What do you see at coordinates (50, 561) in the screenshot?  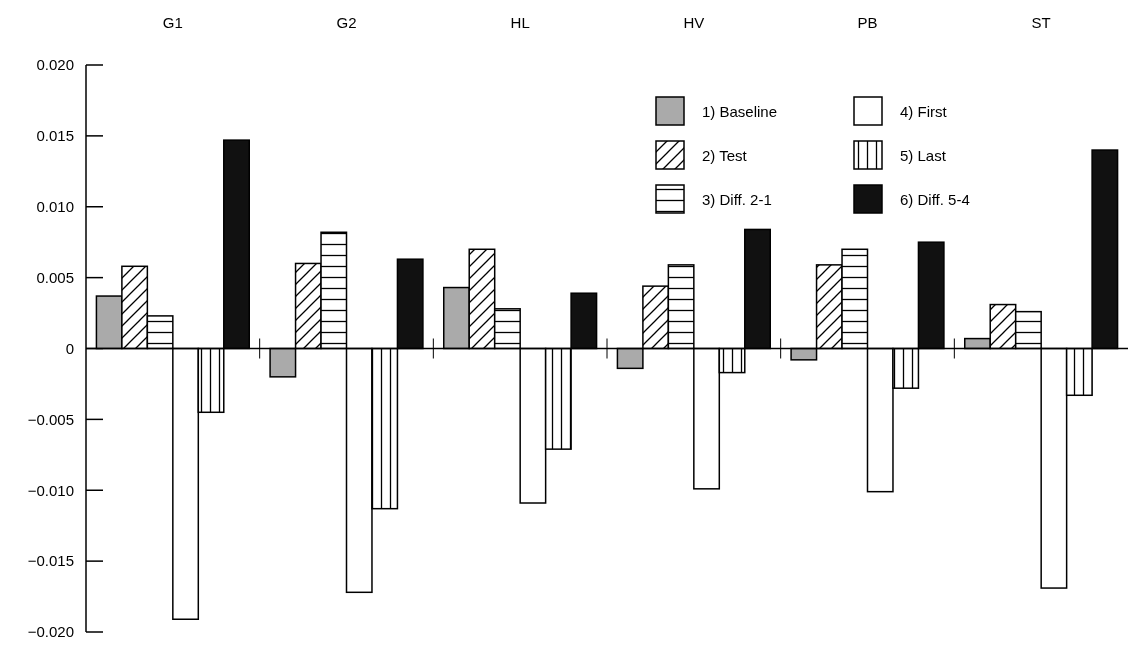 I see `y-tick-label: −0.015` at bounding box center [50, 561].